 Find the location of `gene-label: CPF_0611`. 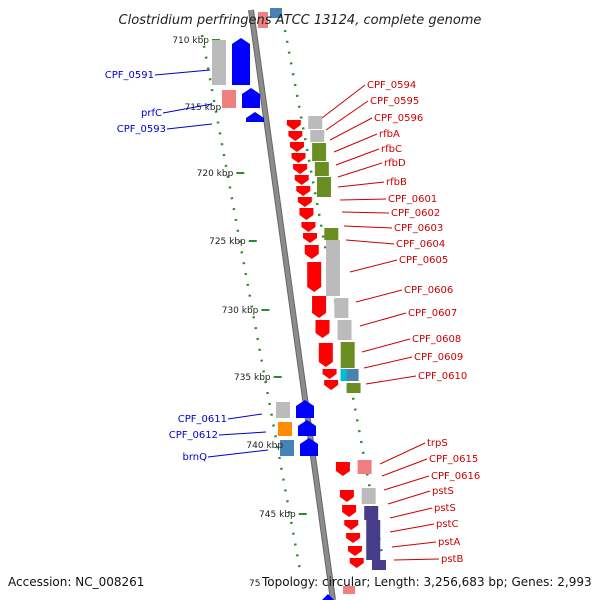

gene-label: CPF_0611 is located at coordinates (202, 419).